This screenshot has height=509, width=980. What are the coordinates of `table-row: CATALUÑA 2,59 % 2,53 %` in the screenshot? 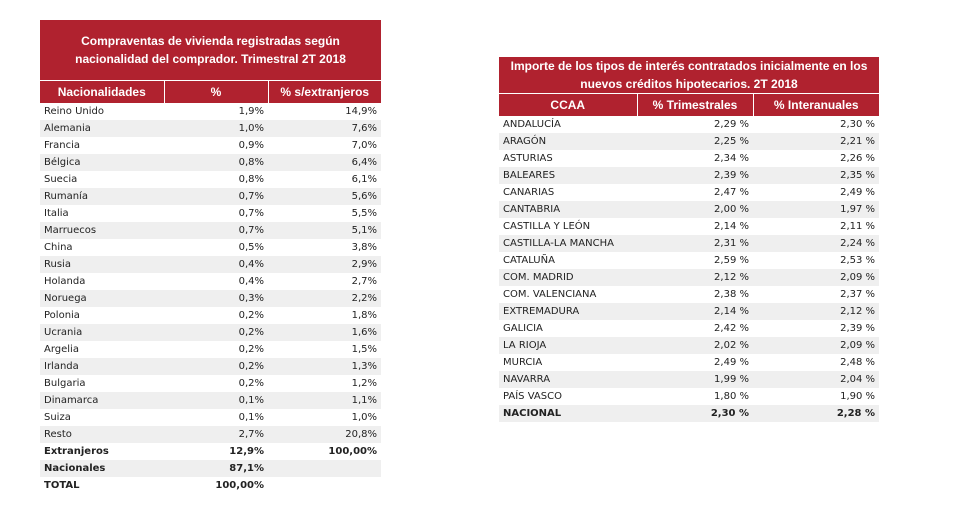 It's located at (689, 260).